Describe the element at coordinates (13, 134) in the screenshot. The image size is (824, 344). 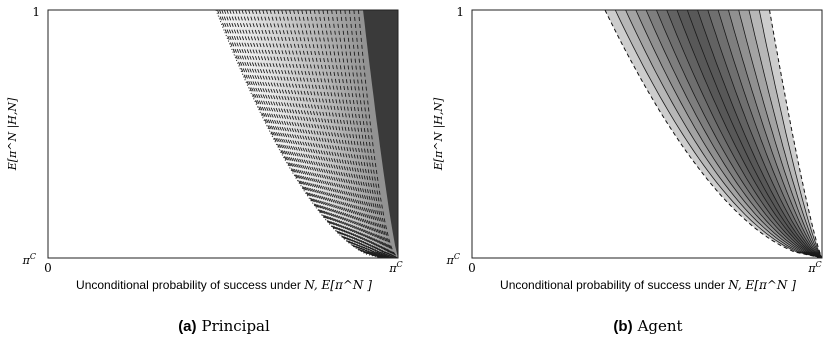
I see `y-axis-label-a: E[π^N |H,N]` at that location.